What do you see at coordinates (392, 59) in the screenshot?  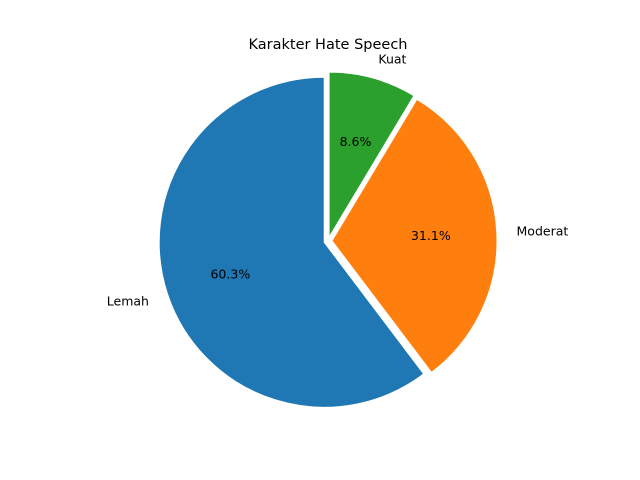 I see `slice-label-kuat: Kuat` at bounding box center [392, 59].